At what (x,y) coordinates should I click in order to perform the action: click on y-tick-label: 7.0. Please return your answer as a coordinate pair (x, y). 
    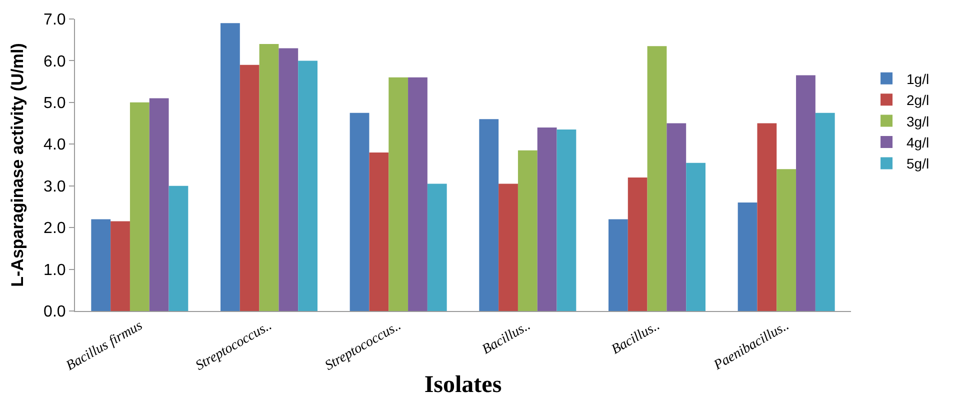
    Looking at the image, I should click on (55, 20).